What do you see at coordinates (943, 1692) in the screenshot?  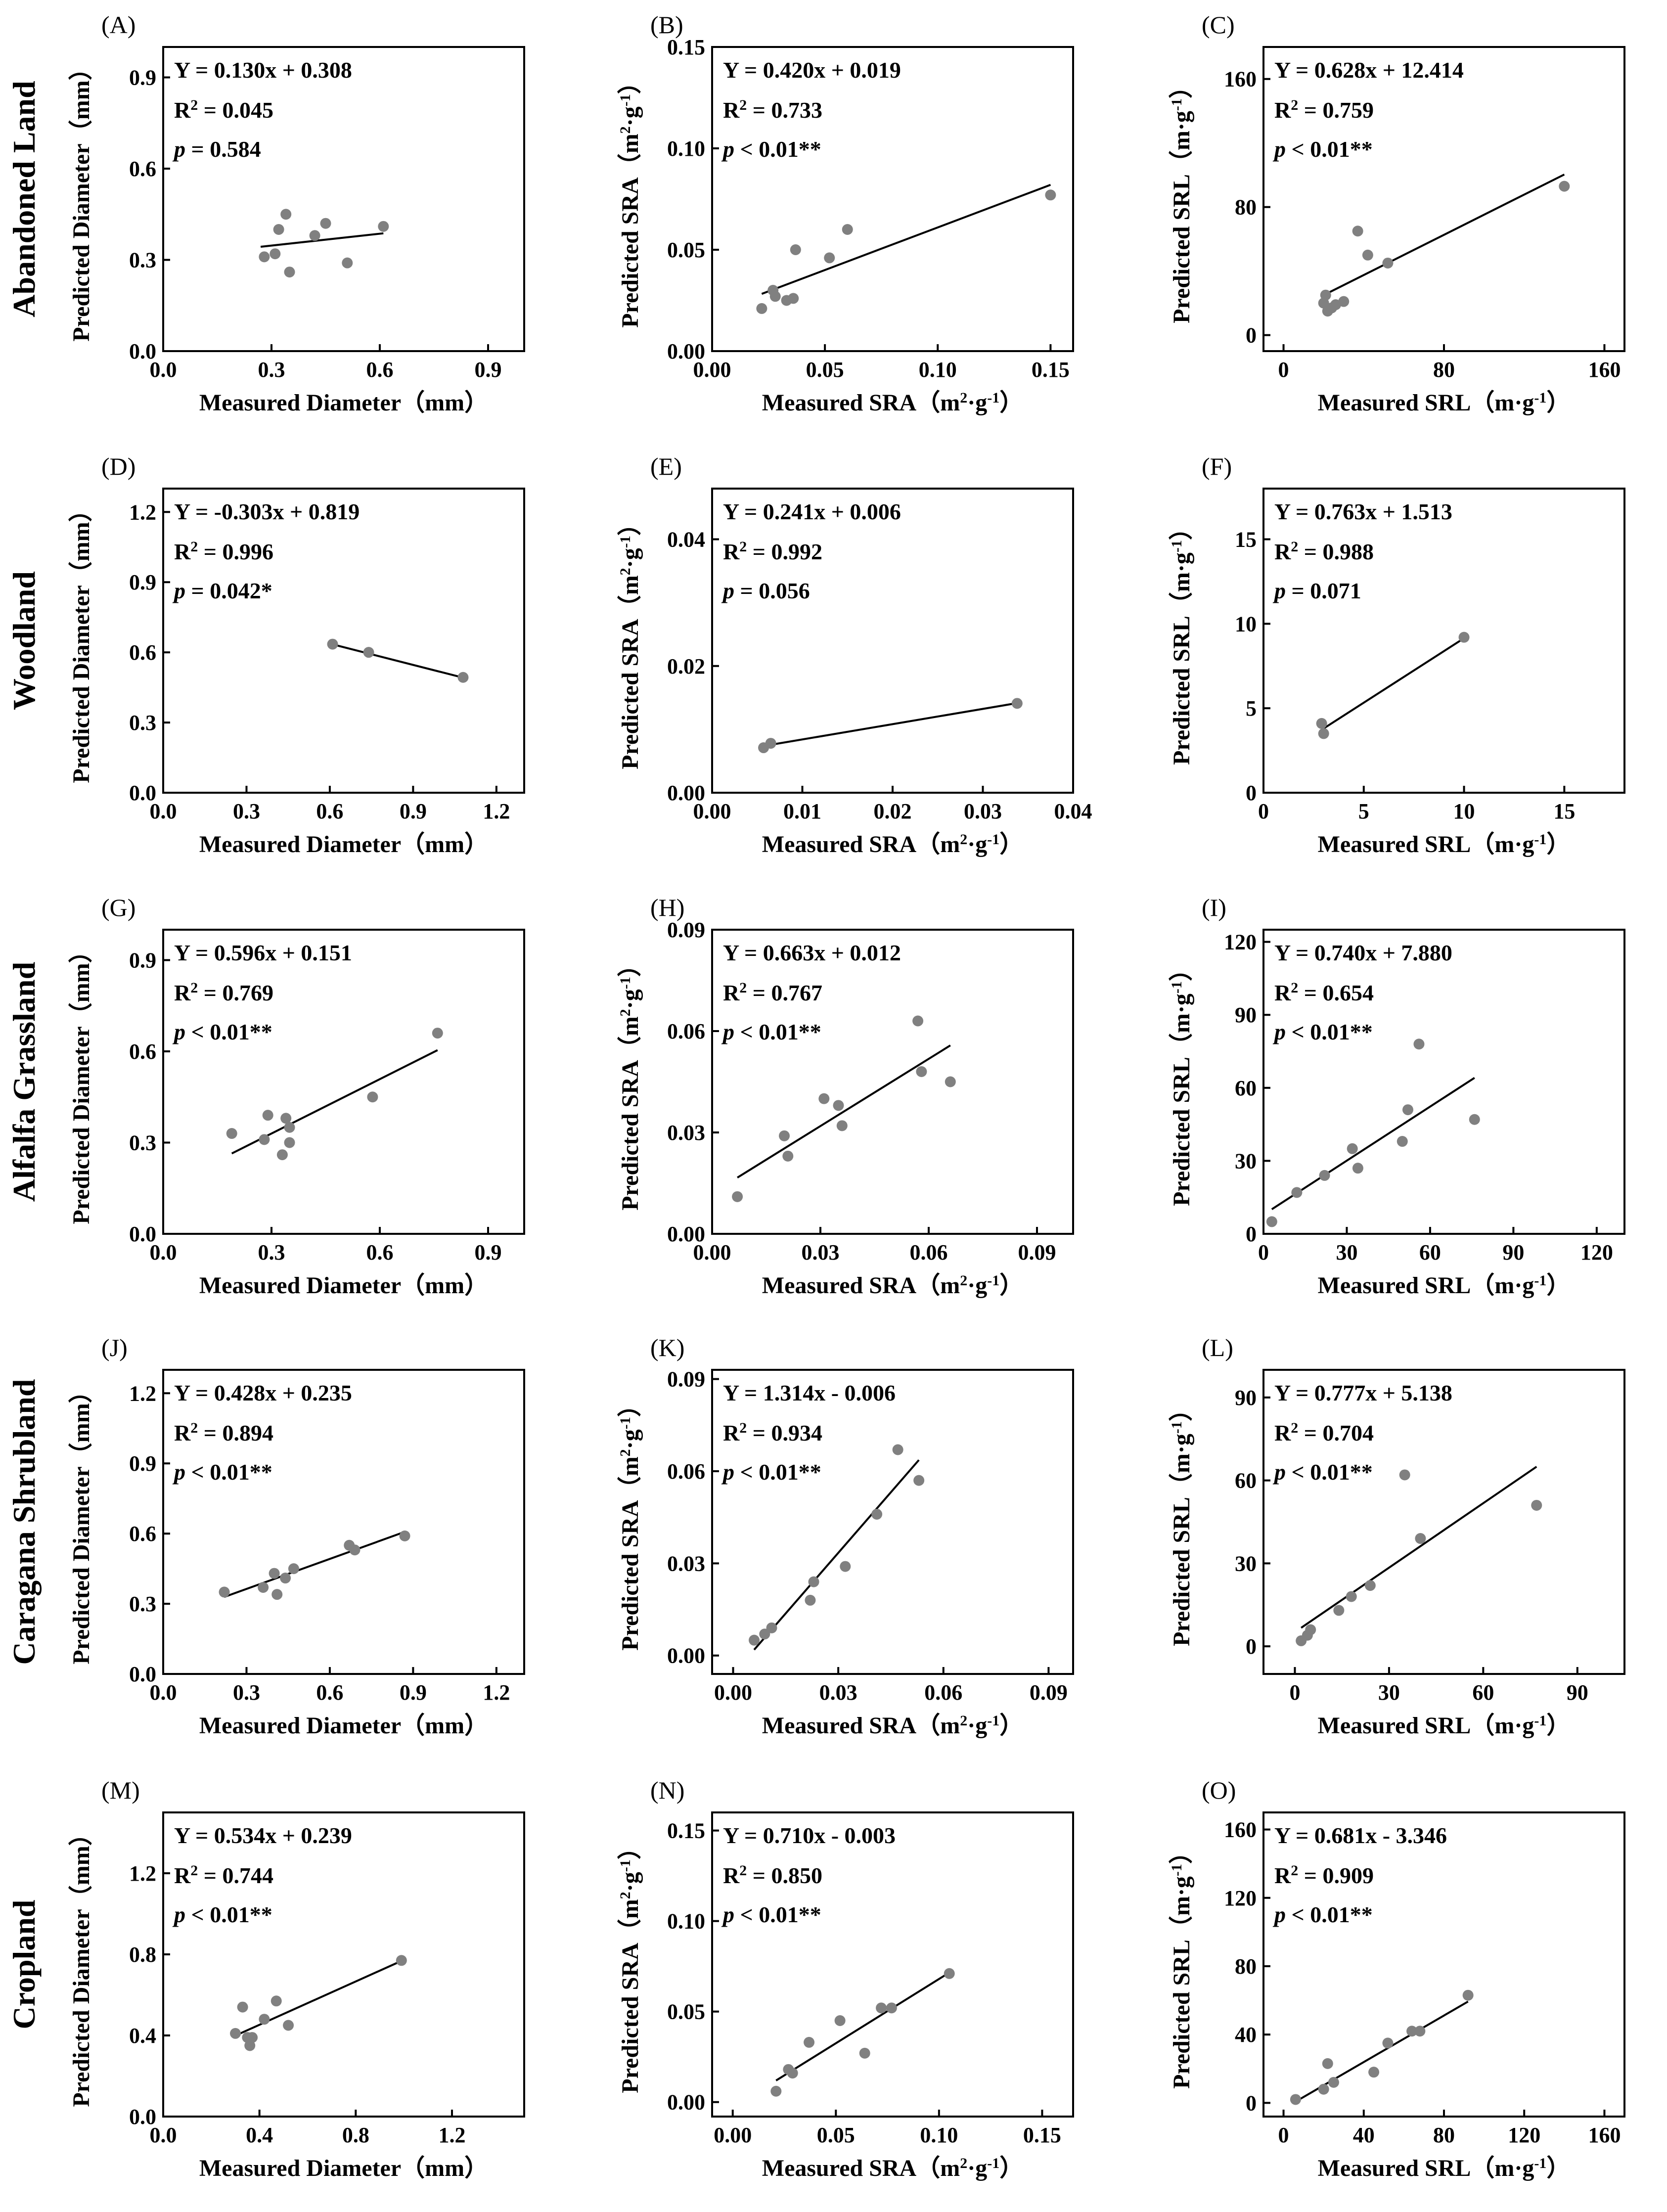 I see `x-tick-label: 0.06` at bounding box center [943, 1692].